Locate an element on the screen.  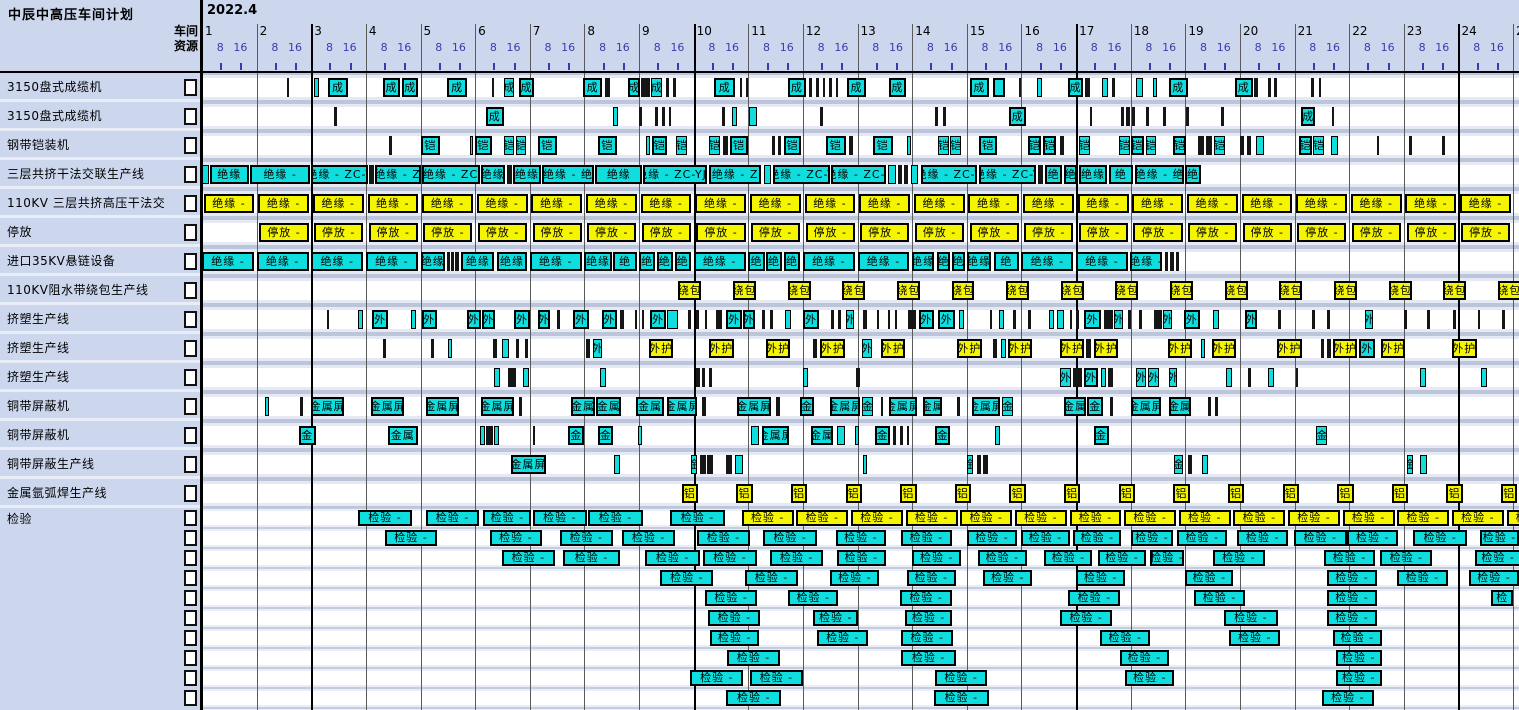
gantt-task-bar: 绝缘 - Z is located at coordinates (735, 174).